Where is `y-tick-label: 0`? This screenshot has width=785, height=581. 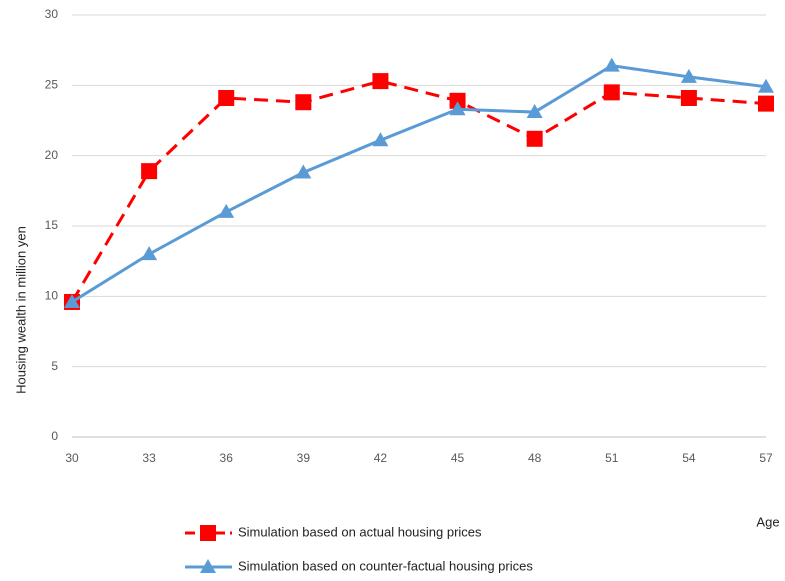
y-tick-label: 0 is located at coordinates (54, 436).